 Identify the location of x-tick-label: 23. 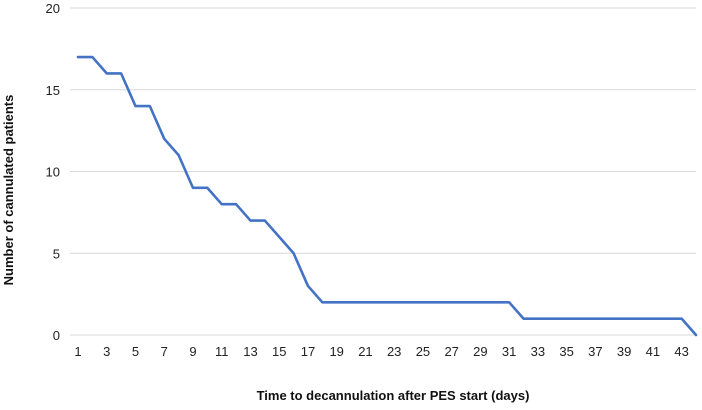
(394, 351).